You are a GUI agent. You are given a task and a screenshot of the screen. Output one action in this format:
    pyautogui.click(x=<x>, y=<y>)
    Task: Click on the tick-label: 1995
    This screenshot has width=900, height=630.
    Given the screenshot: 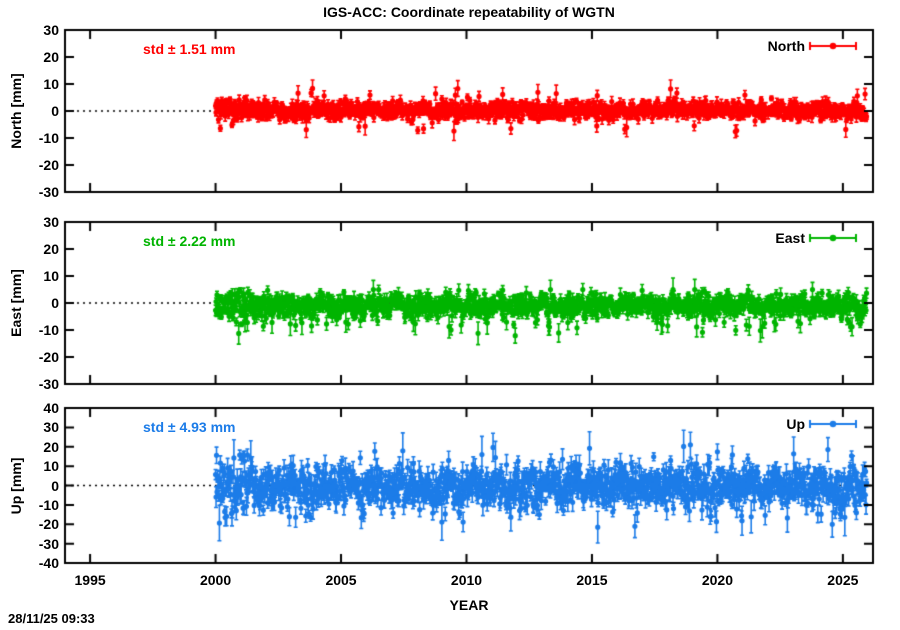 What is the action you would take?
    pyautogui.click(x=90, y=580)
    